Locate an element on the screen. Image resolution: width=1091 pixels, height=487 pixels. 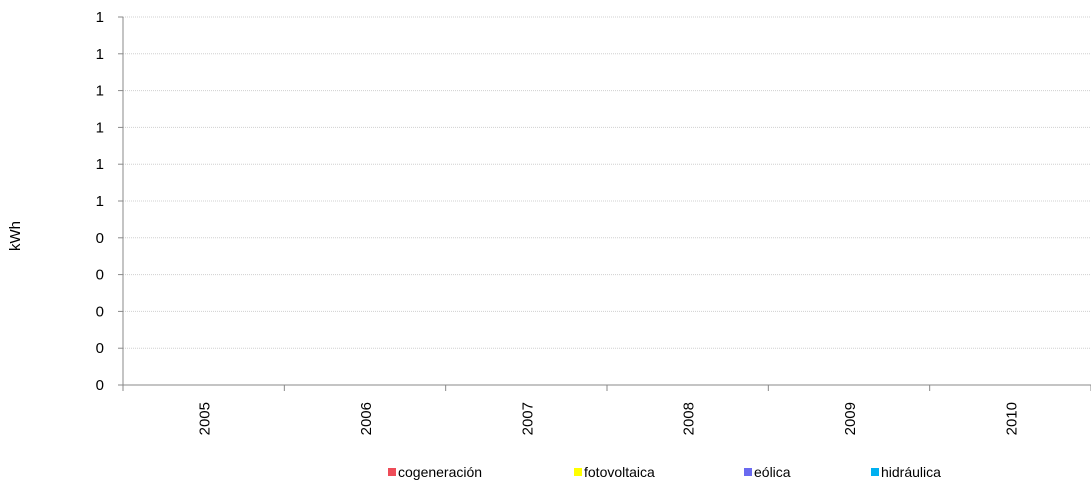
legend-item: eólica is located at coordinates (767, 472).